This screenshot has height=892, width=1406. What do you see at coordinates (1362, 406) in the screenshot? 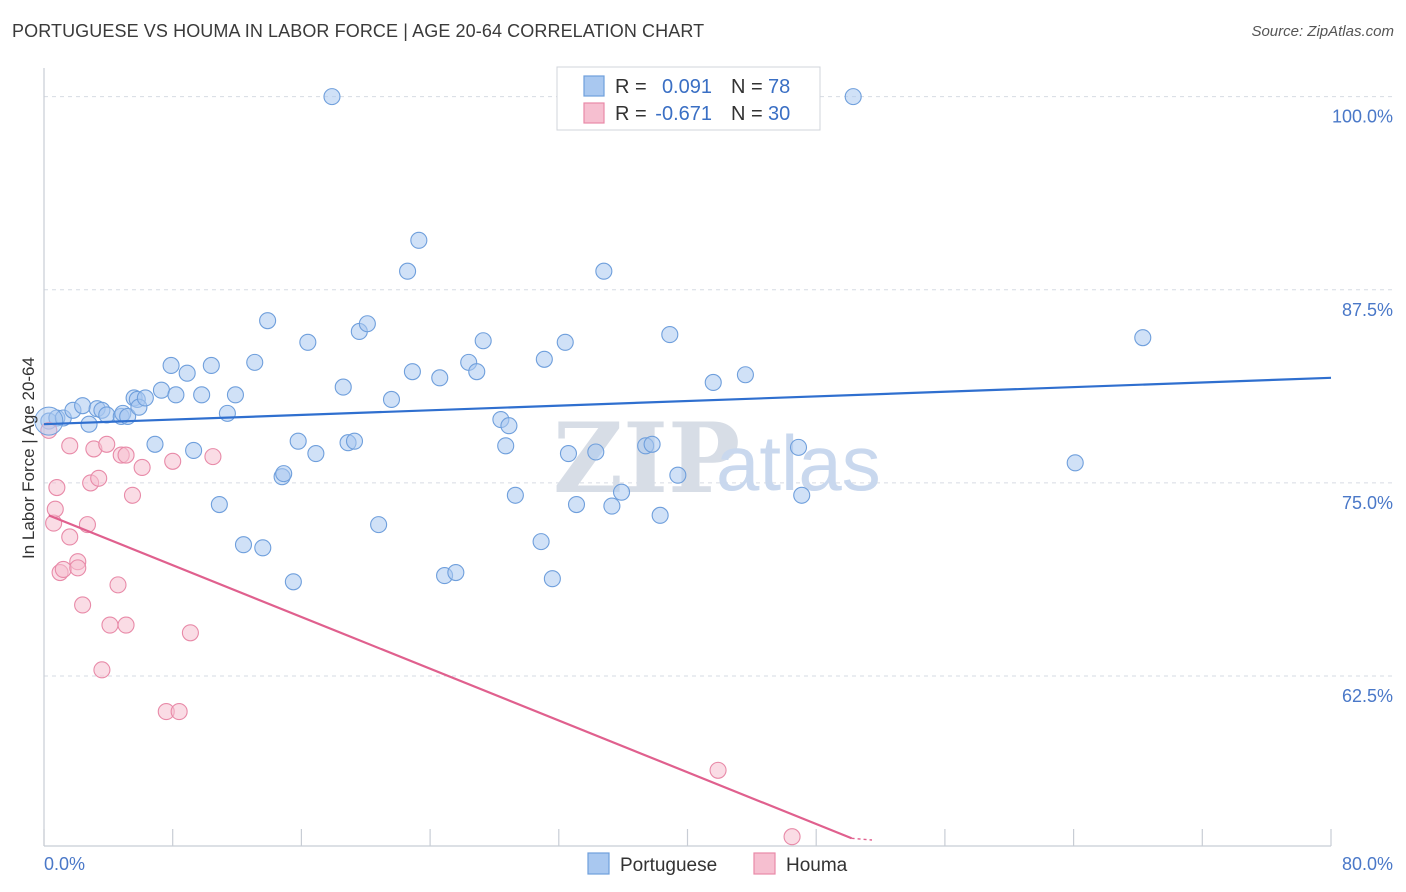
I see `y-tick-labels: 62.5% 75.0% 87.5% 100.0%` at bounding box center [1362, 406].